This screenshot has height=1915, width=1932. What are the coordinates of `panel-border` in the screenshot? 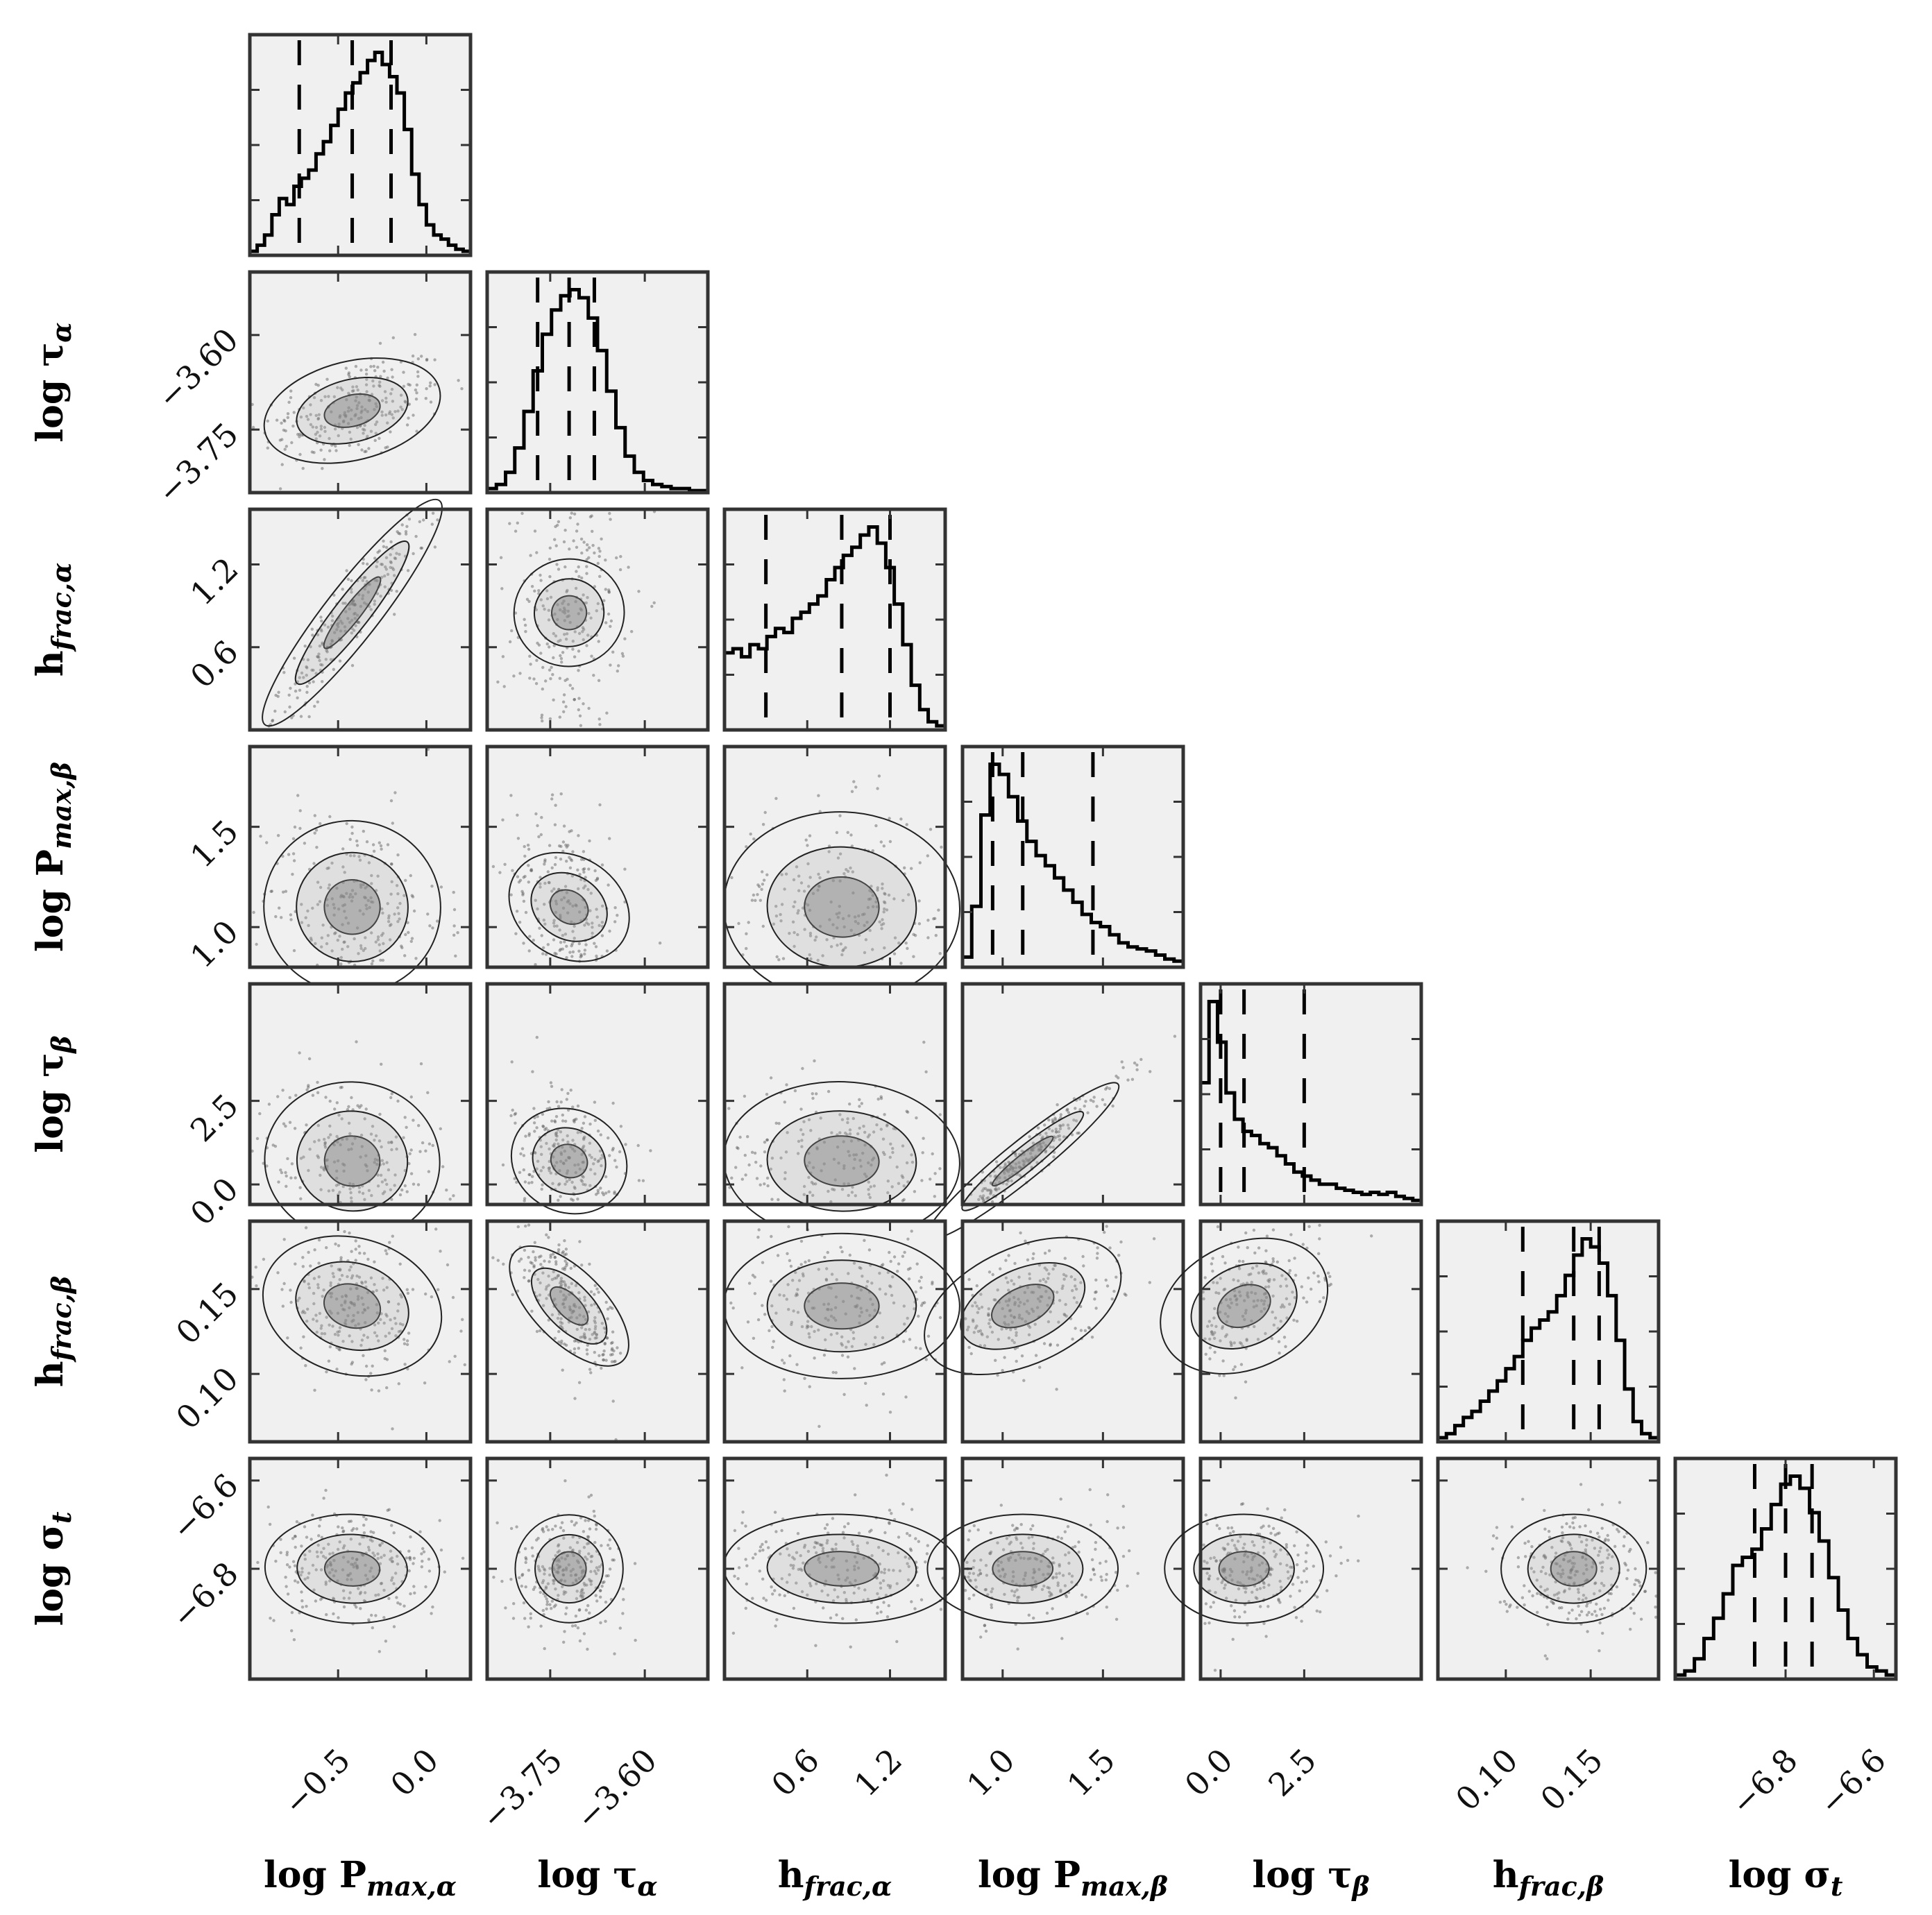 It's located at (597, 856).